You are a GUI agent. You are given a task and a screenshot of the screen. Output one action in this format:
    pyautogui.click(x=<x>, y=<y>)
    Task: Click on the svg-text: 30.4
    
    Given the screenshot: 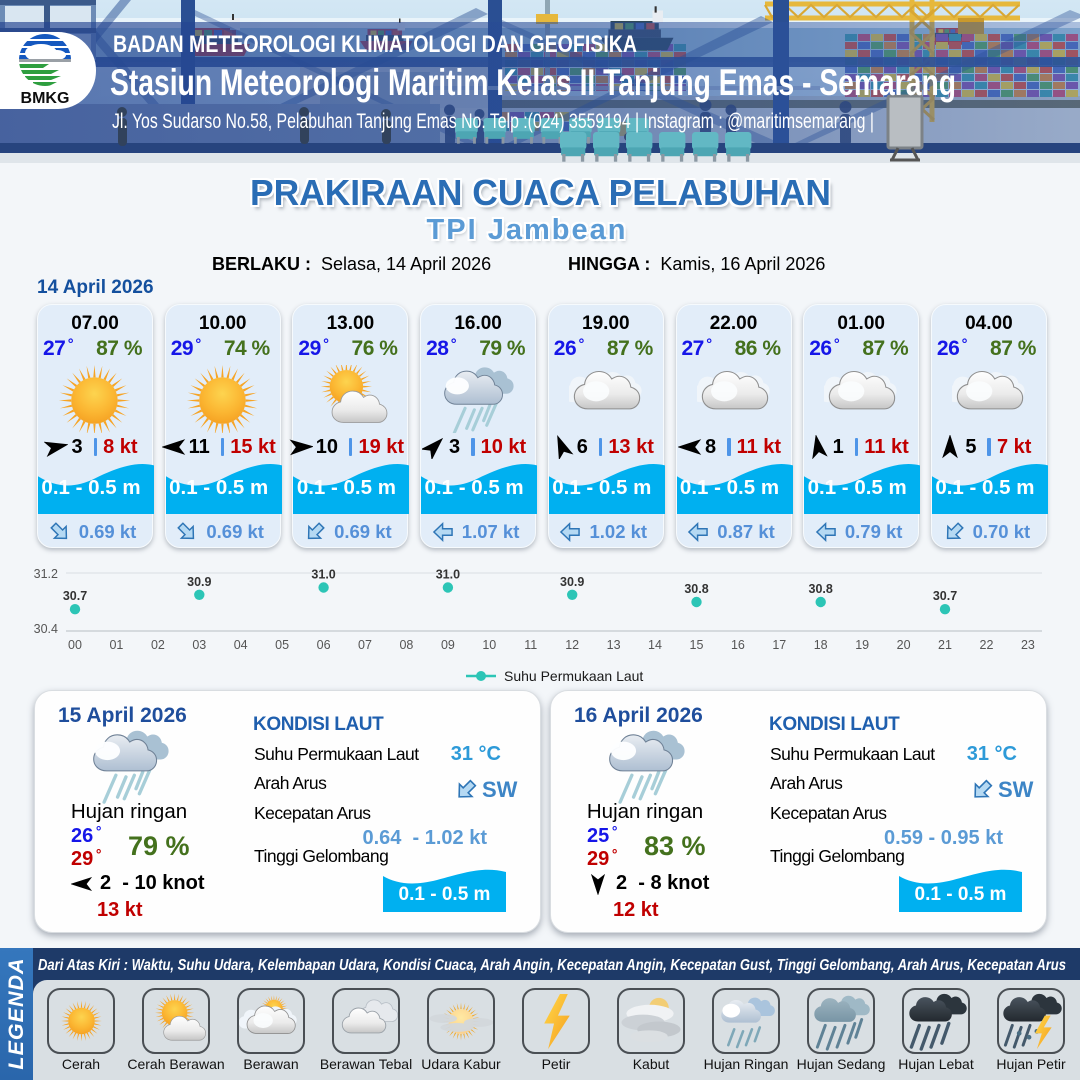 What is the action you would take?
    pyautogui.click(x=46, y=629)
    